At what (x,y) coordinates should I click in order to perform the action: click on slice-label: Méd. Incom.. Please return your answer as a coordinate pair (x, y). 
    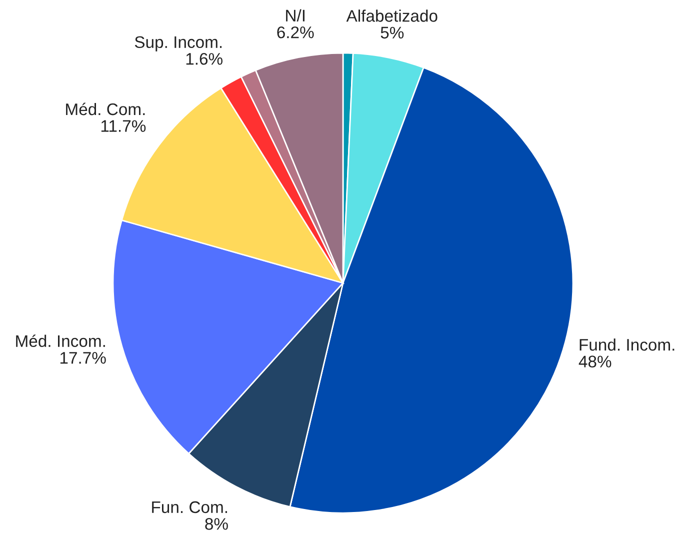
    Looking at the image, I should click on (60, 341).